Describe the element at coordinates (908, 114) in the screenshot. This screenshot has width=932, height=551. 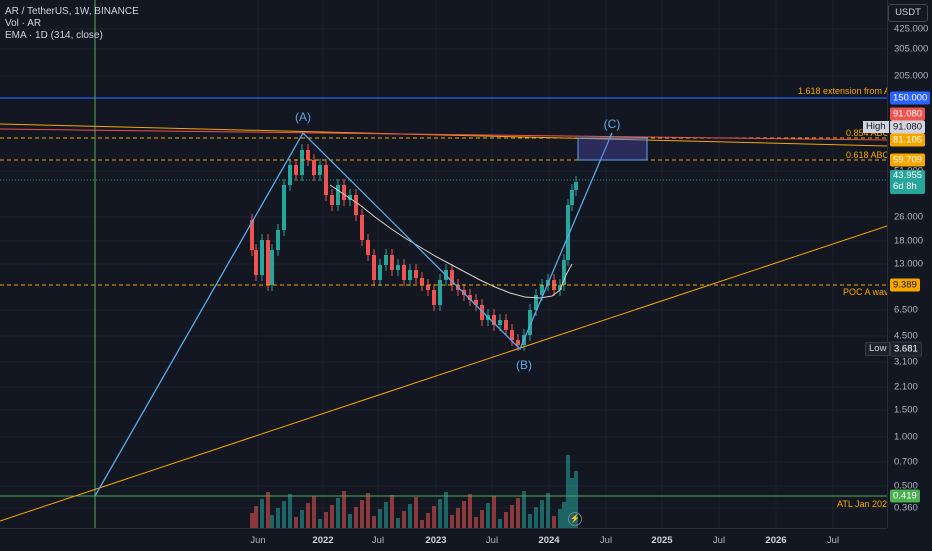
I see `price-tag-resistance: 91.080` at that location.